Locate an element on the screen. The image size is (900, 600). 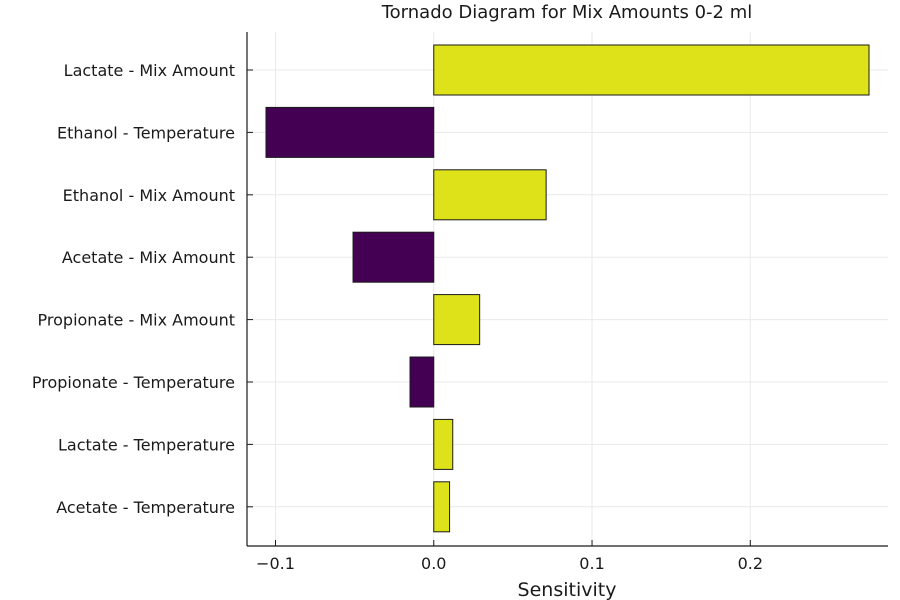
x-tick-label: 0.1 is located at coordinates (591, 563).